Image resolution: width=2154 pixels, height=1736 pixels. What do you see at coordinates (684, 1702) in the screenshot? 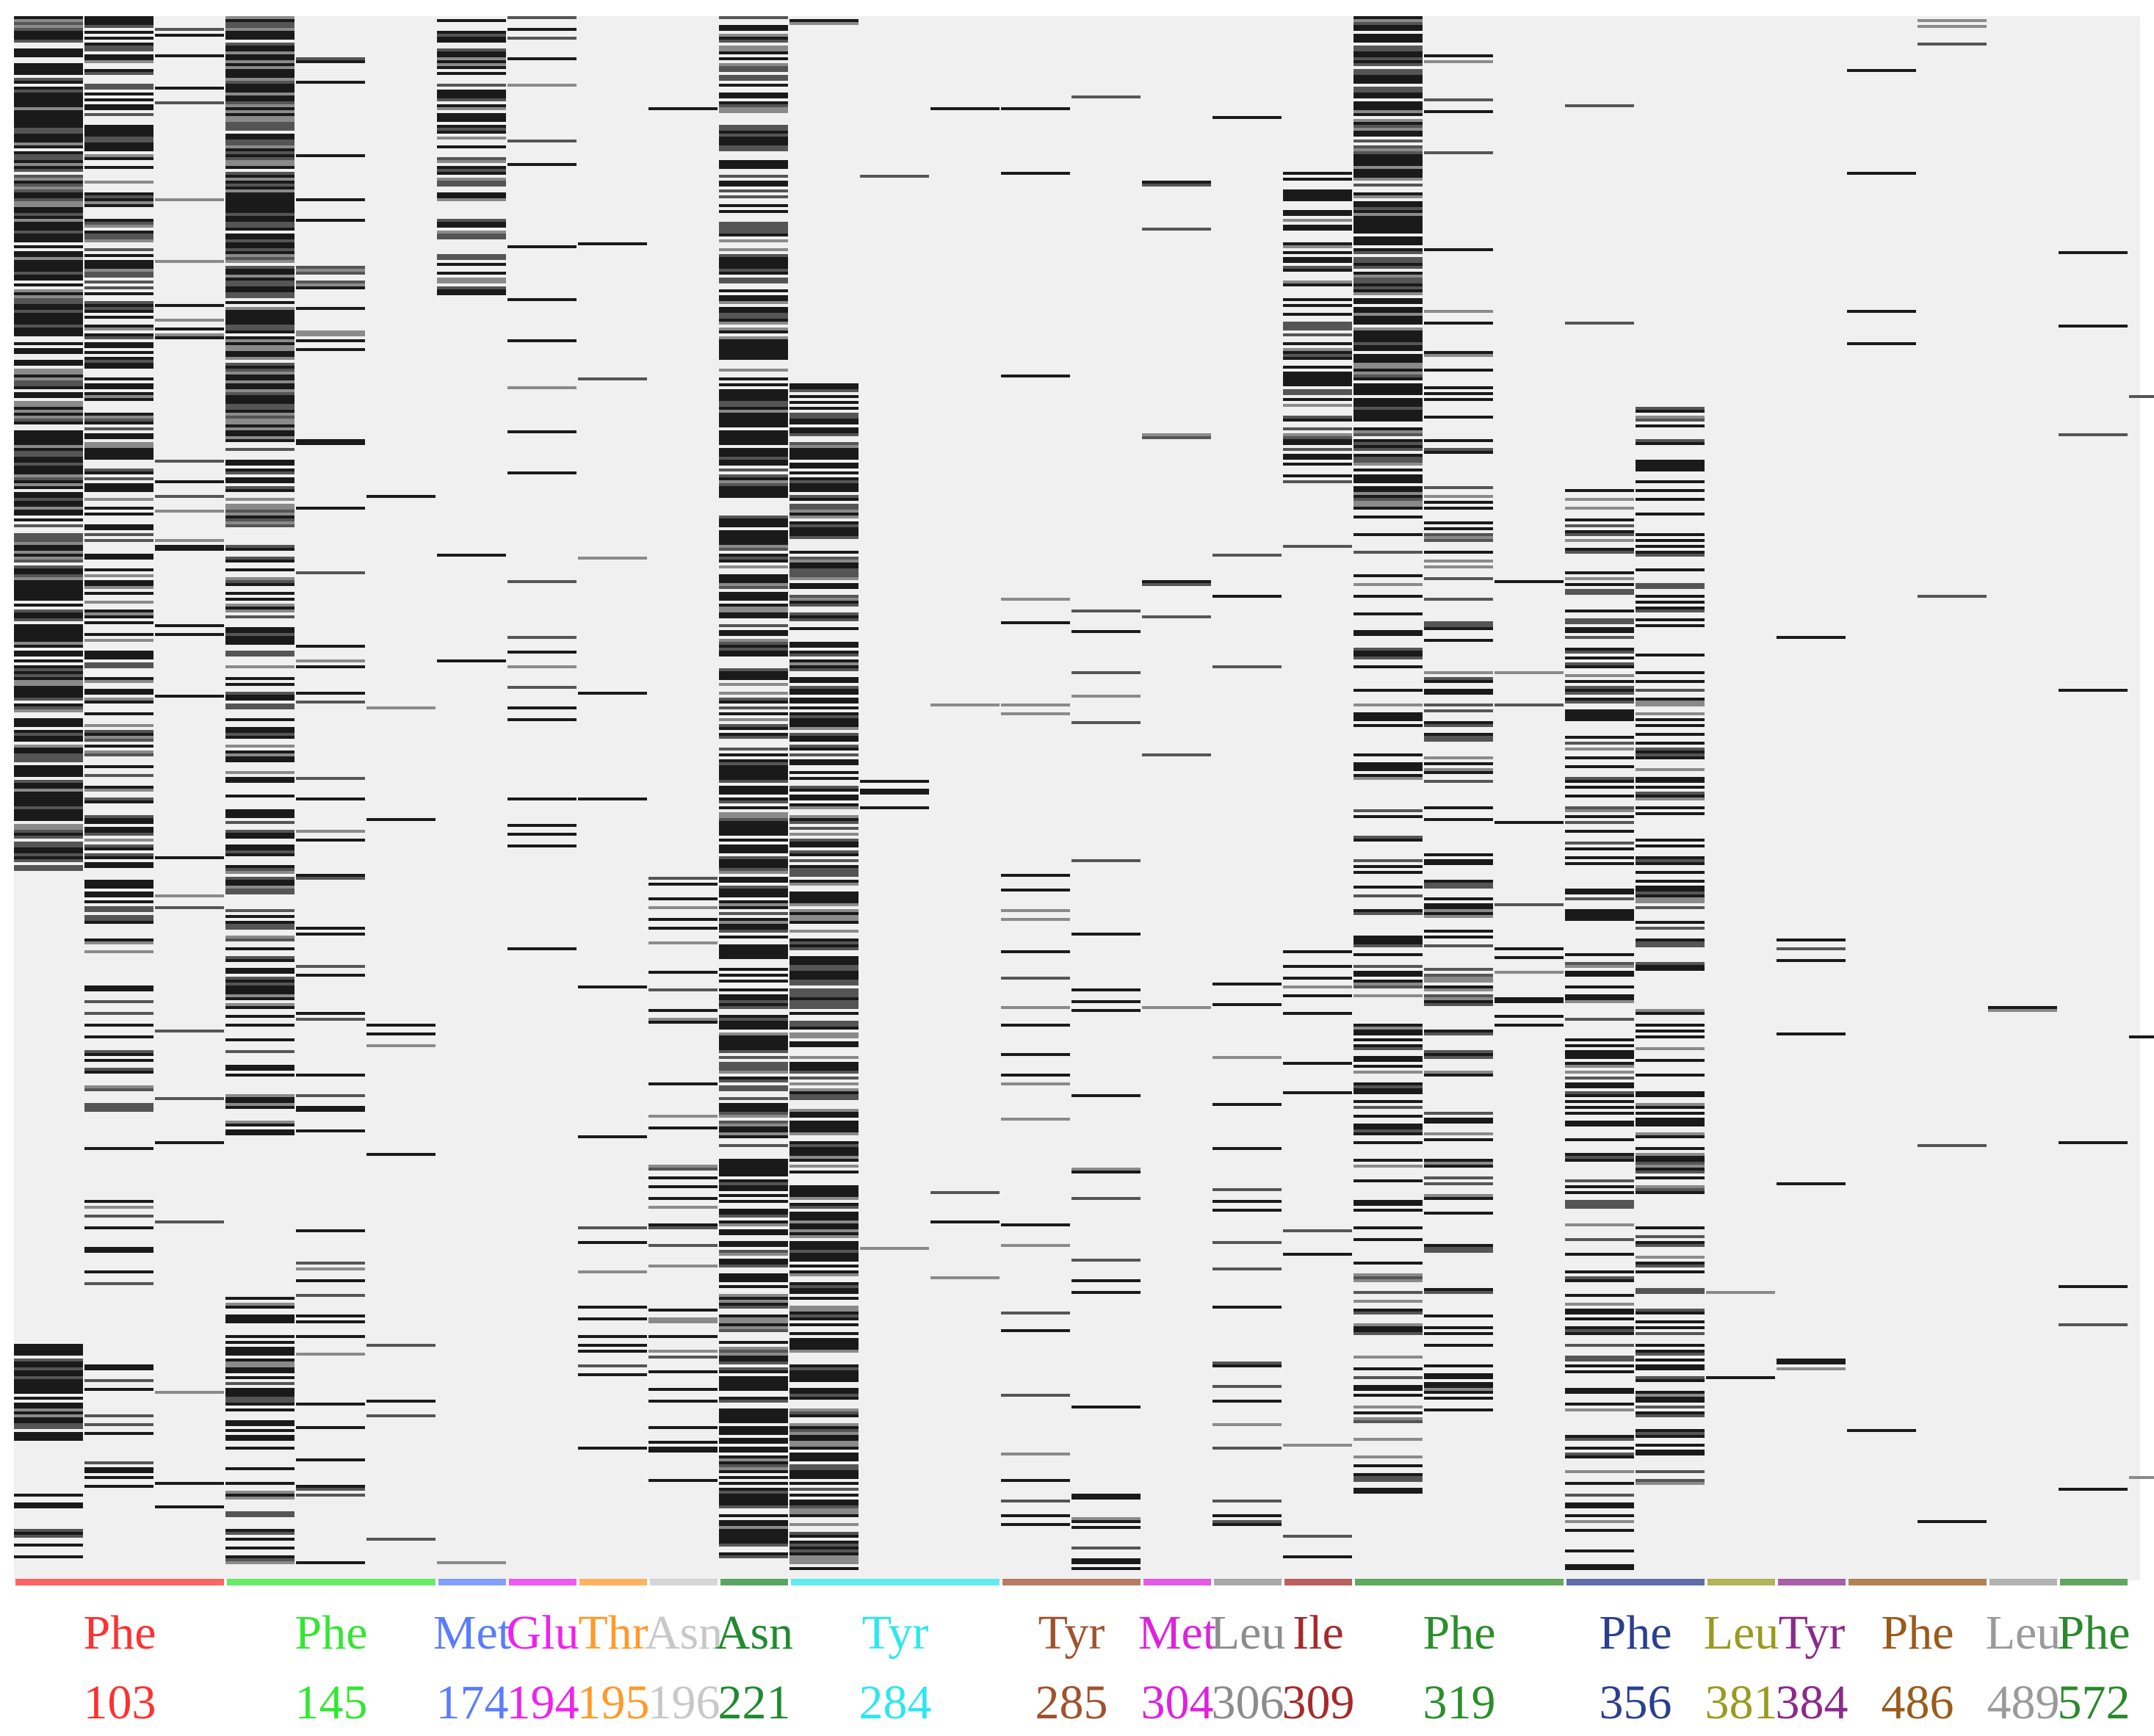
I see `residue-number-label: 196` at bounding box center [684, 1702].